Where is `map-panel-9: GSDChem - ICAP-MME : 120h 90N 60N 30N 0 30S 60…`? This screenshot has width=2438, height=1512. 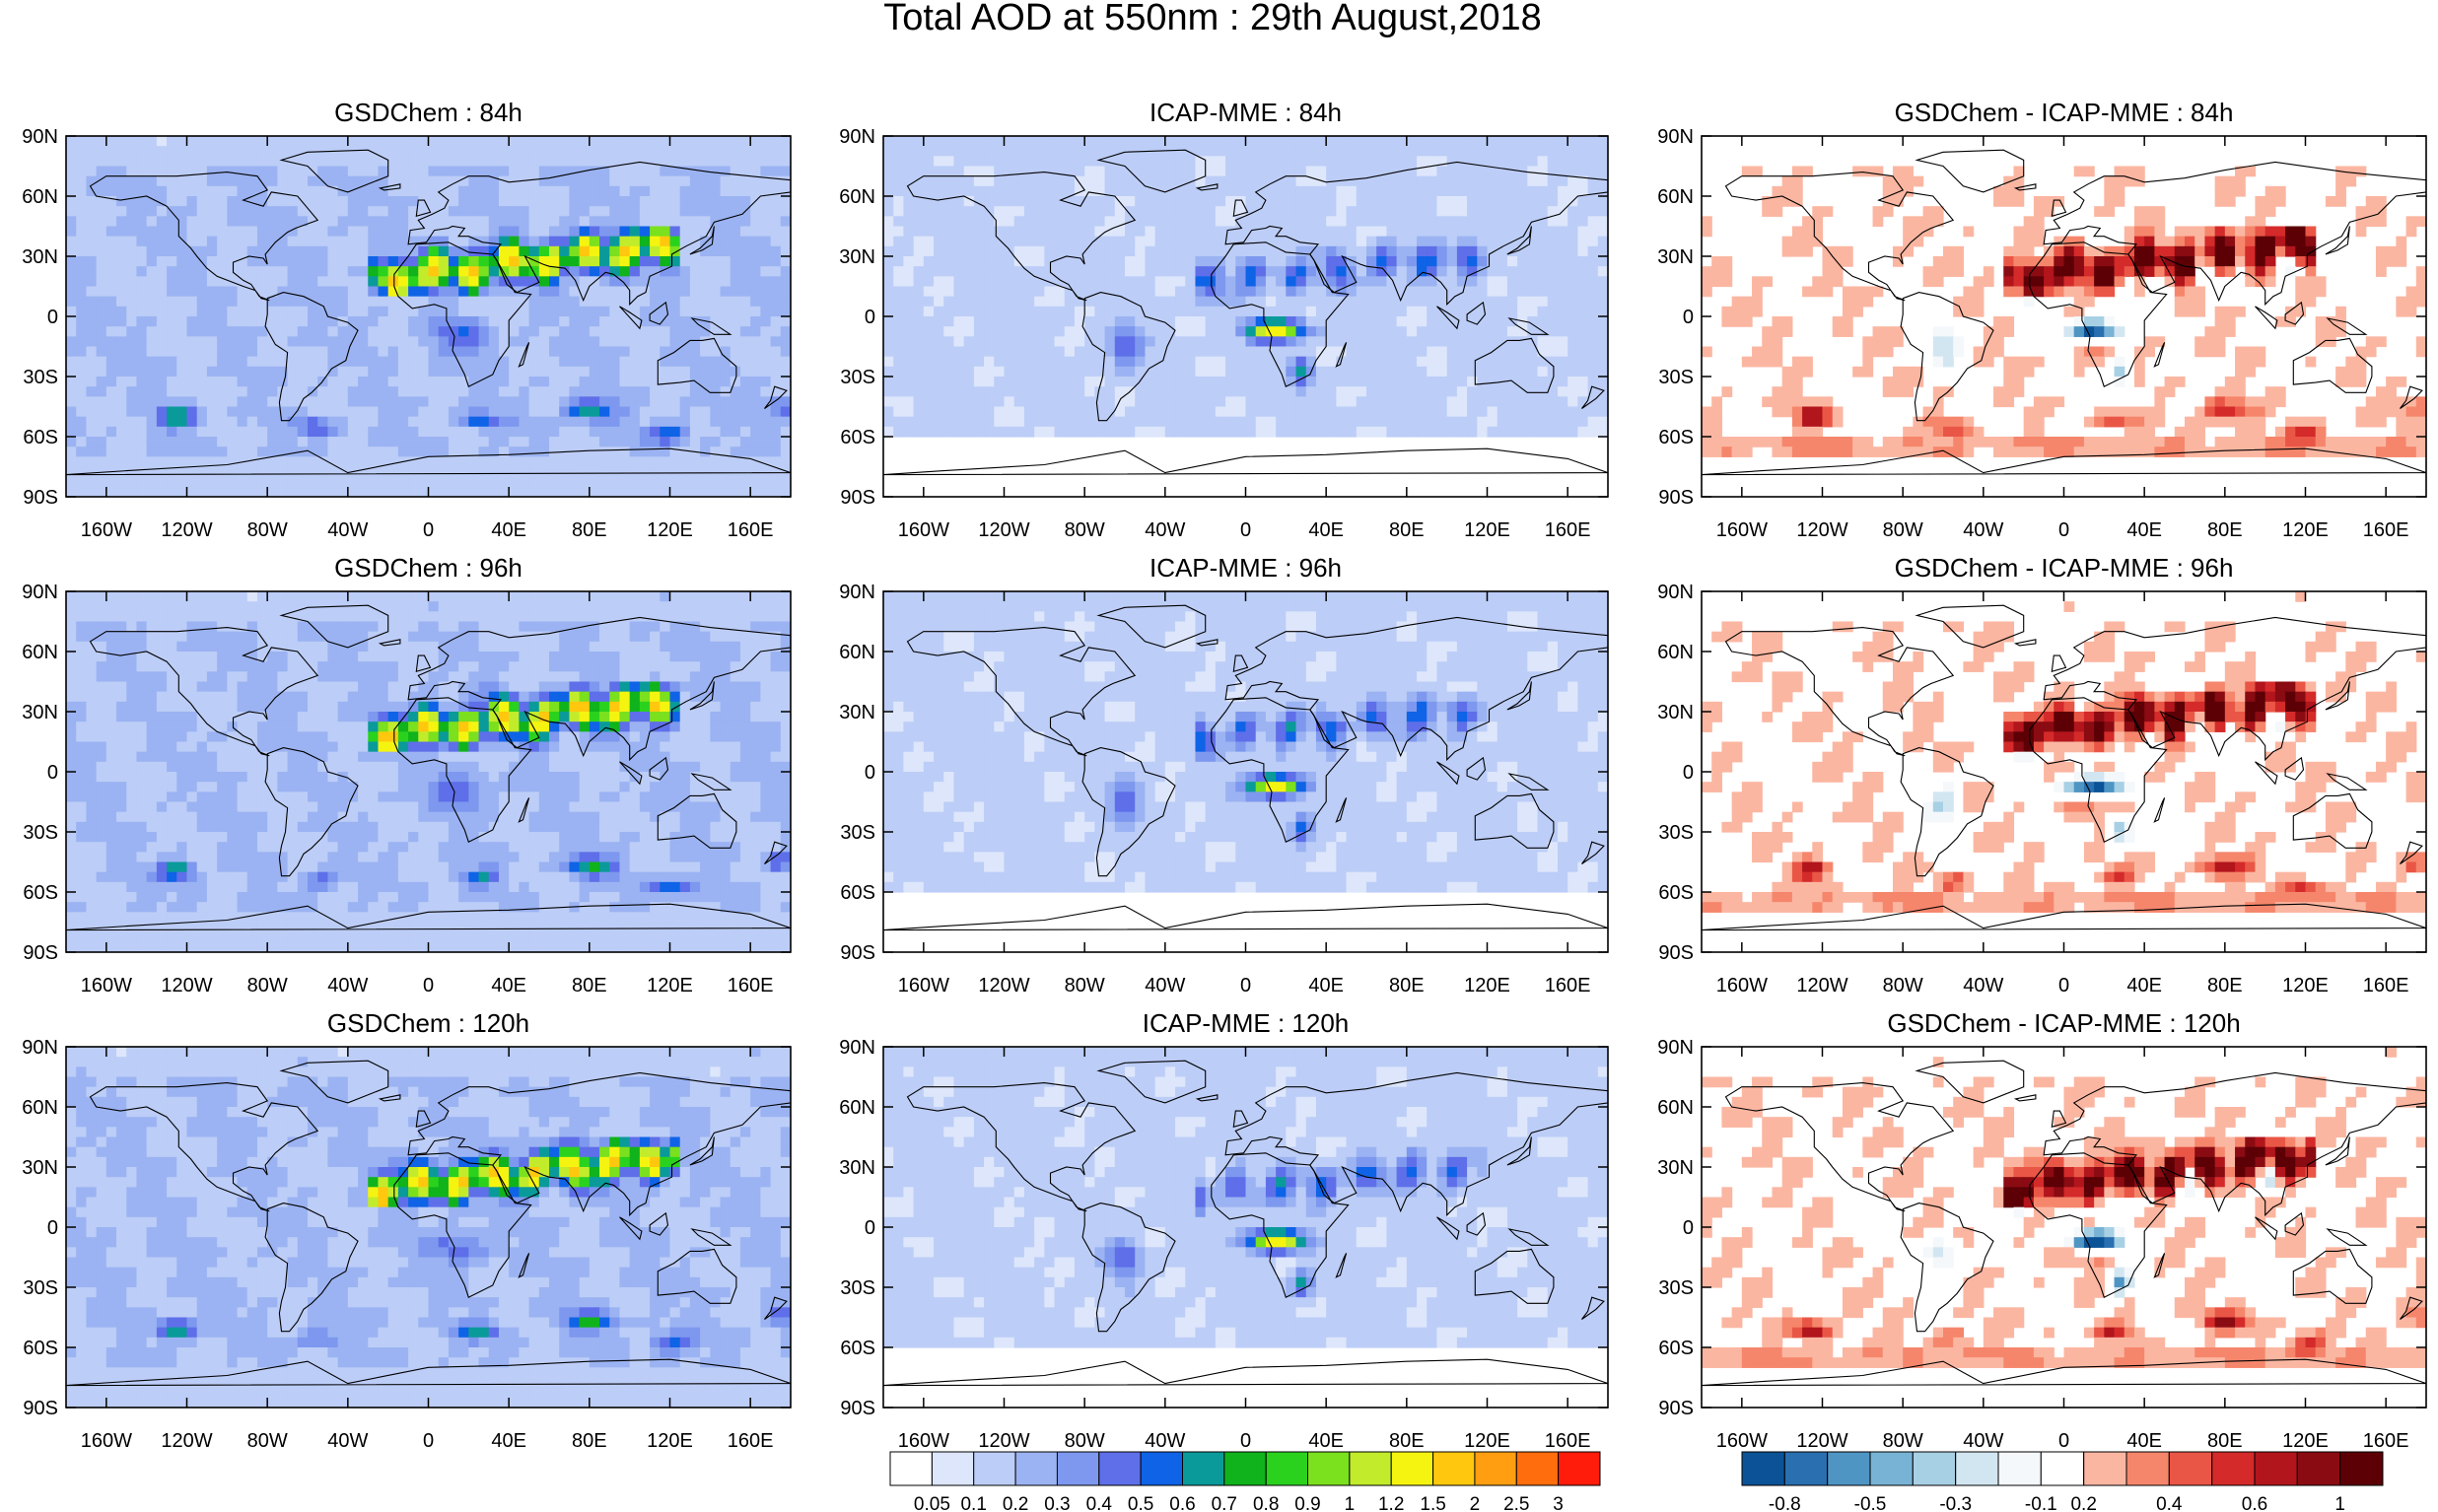
map-panel-9: GSDChem - ICAP-MME : 120h 90N 60N 30N 0 30S 60… is located at coordinates (2042, 1230).